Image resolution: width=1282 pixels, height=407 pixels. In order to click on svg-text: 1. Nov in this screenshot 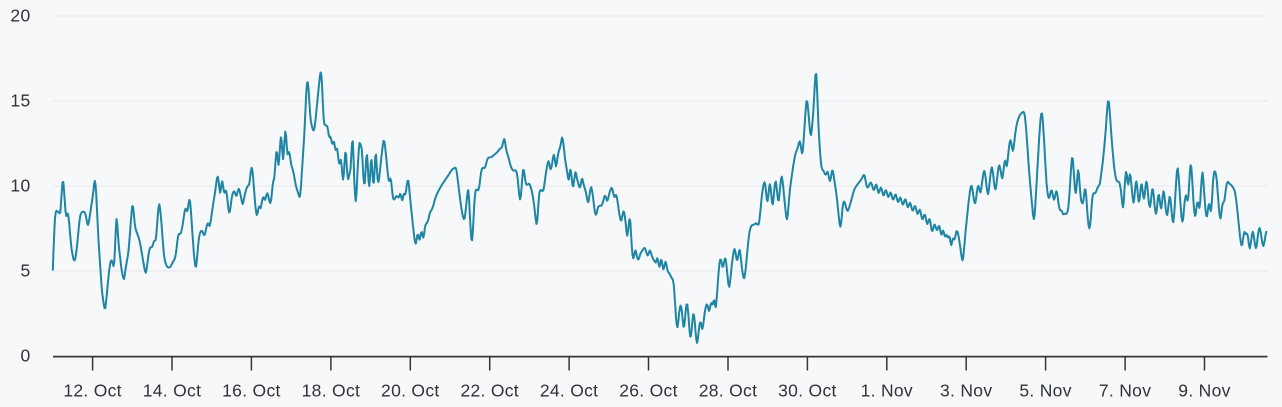, I will do `click(887, 391)`.